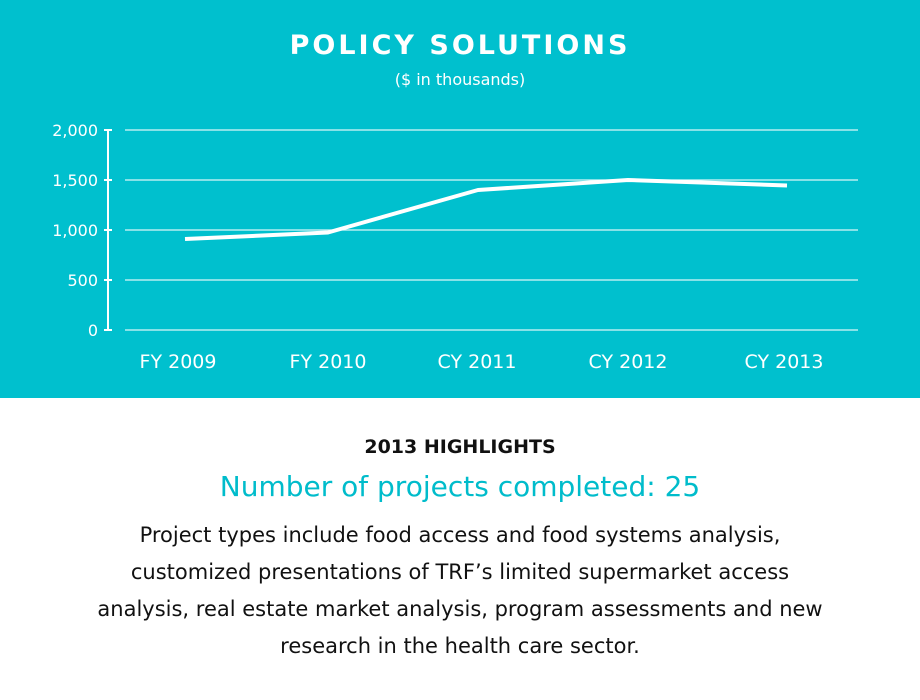 This screenshot has width=920, height=700. What do you see at coordinates (82, 280) in the screenshot?
I see `y-tick-label: 500` at bounding box center [82, 280].